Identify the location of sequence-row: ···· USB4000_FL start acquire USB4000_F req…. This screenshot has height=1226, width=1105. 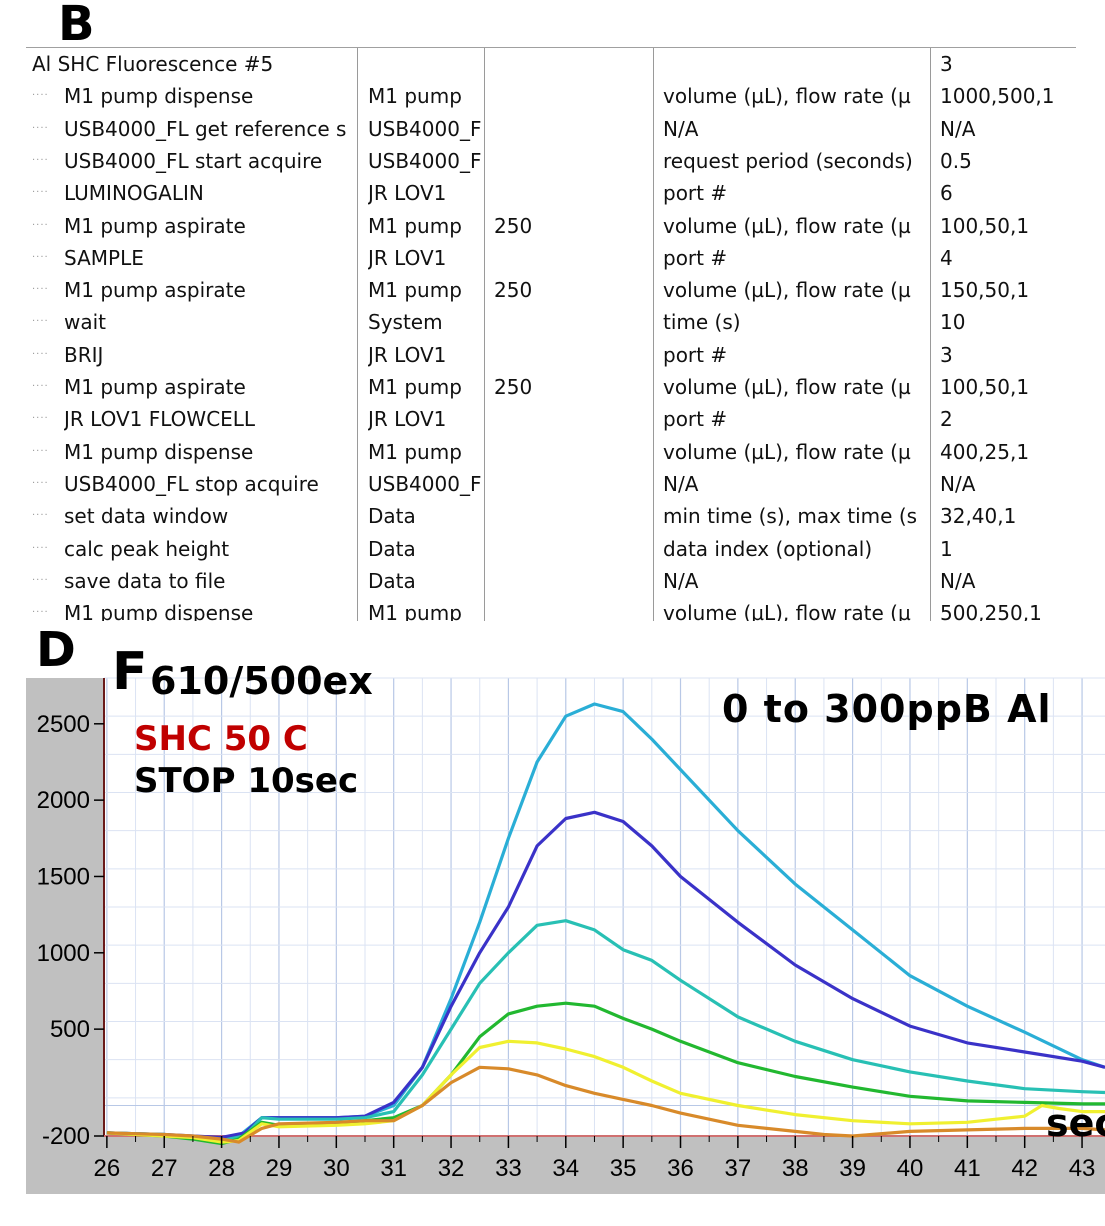
(551, 161).